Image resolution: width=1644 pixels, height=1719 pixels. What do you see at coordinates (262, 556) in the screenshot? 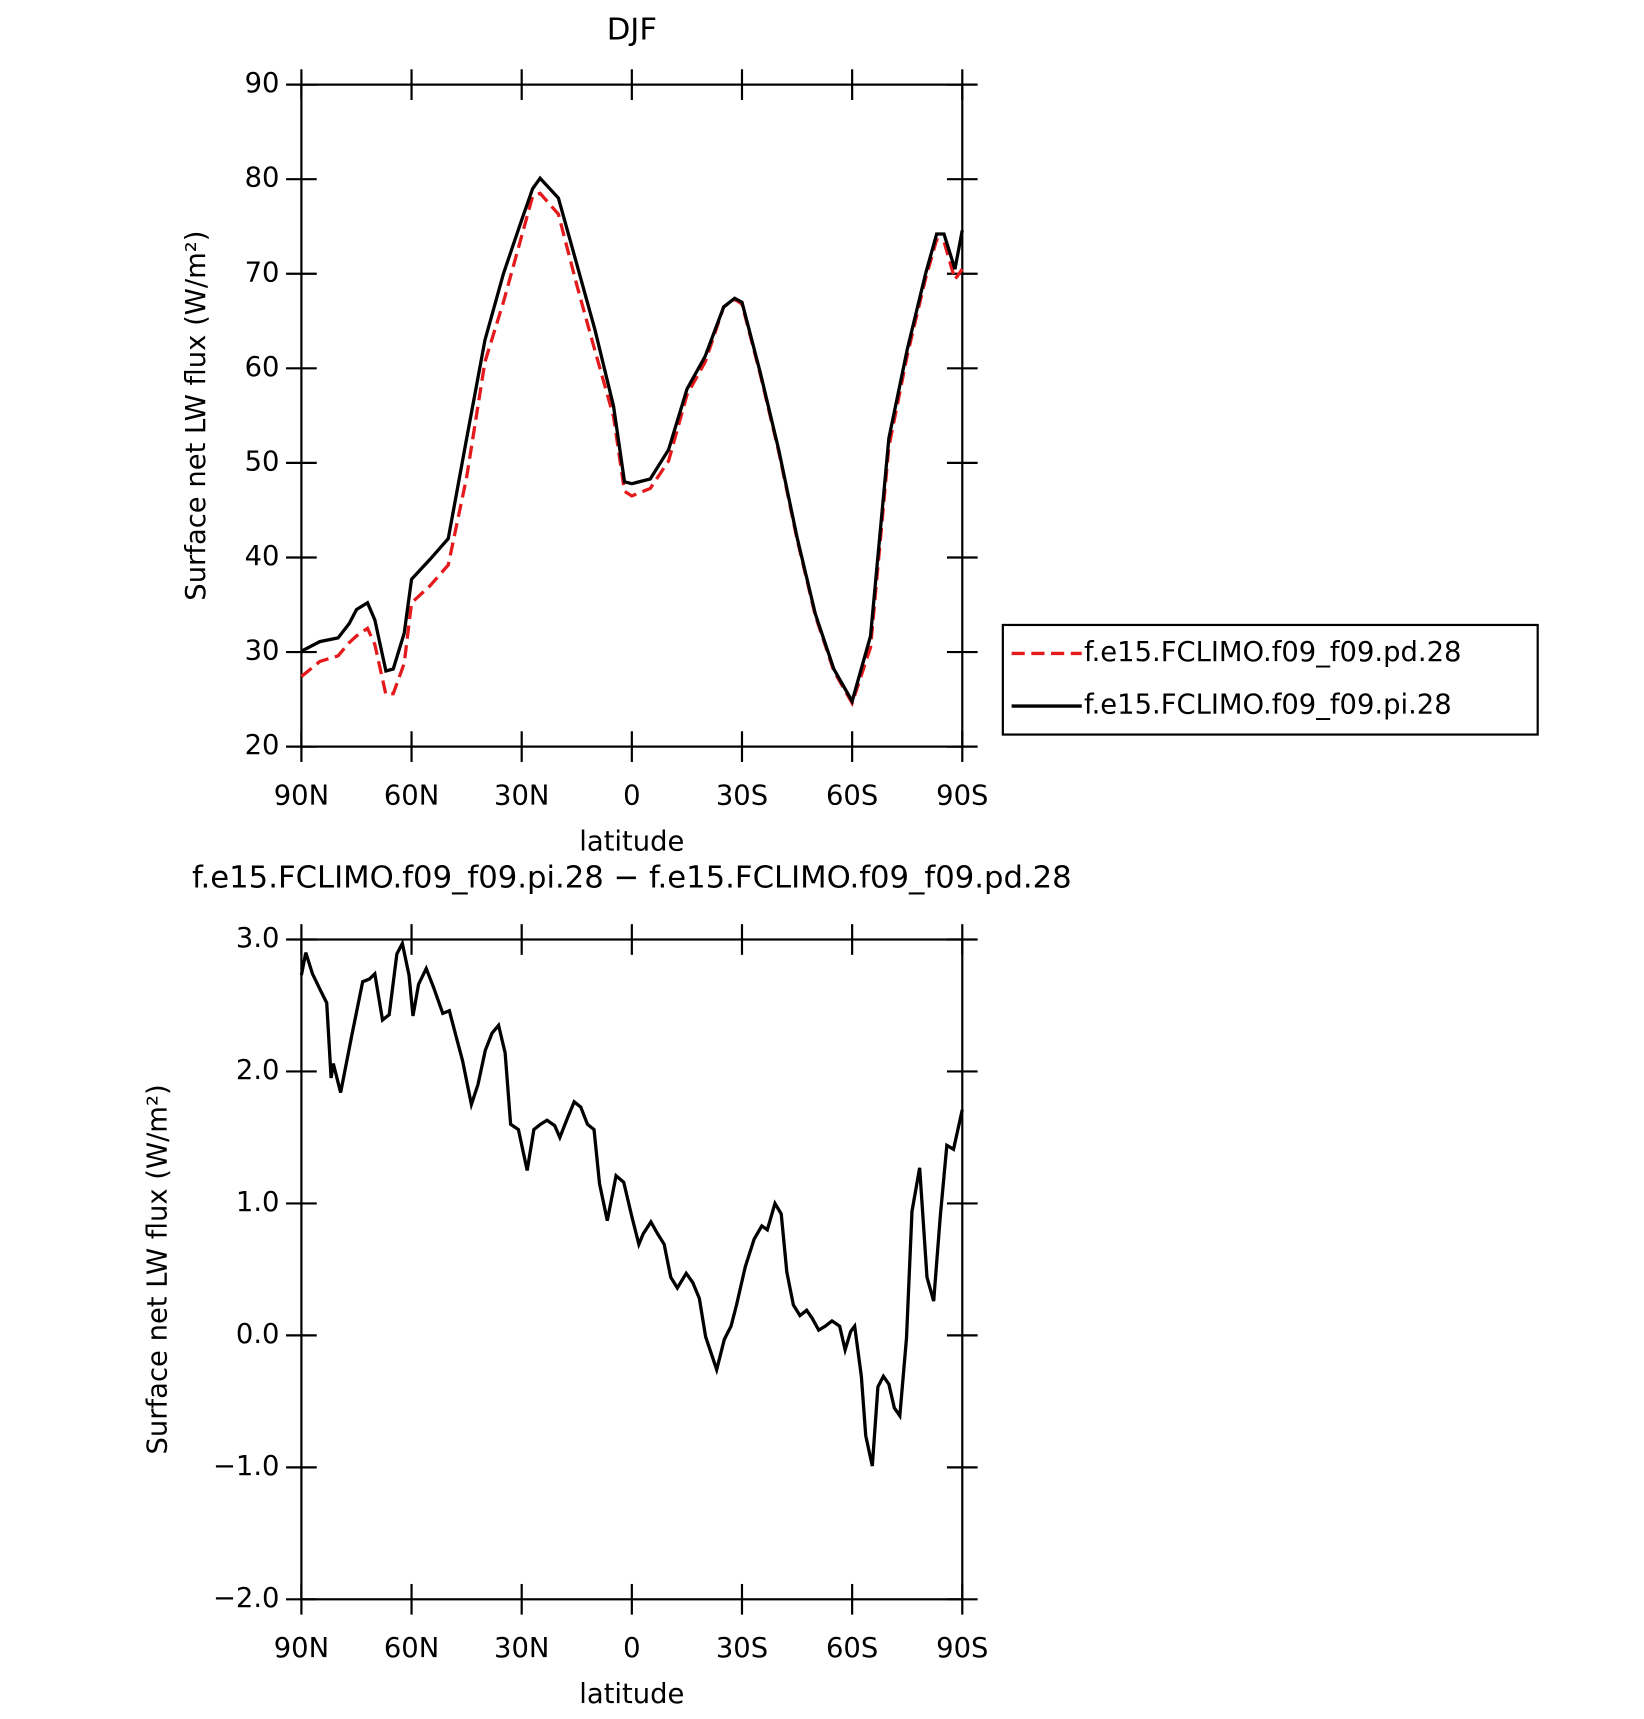
I see `y-tick-label: 40` at bounding box center [262, 556].